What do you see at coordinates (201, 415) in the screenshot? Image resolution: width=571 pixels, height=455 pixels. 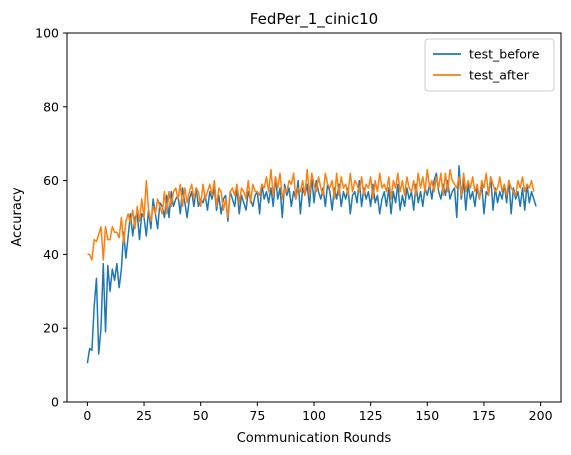 I see `x-tick-label: 50` at bounding box center [201, 415].